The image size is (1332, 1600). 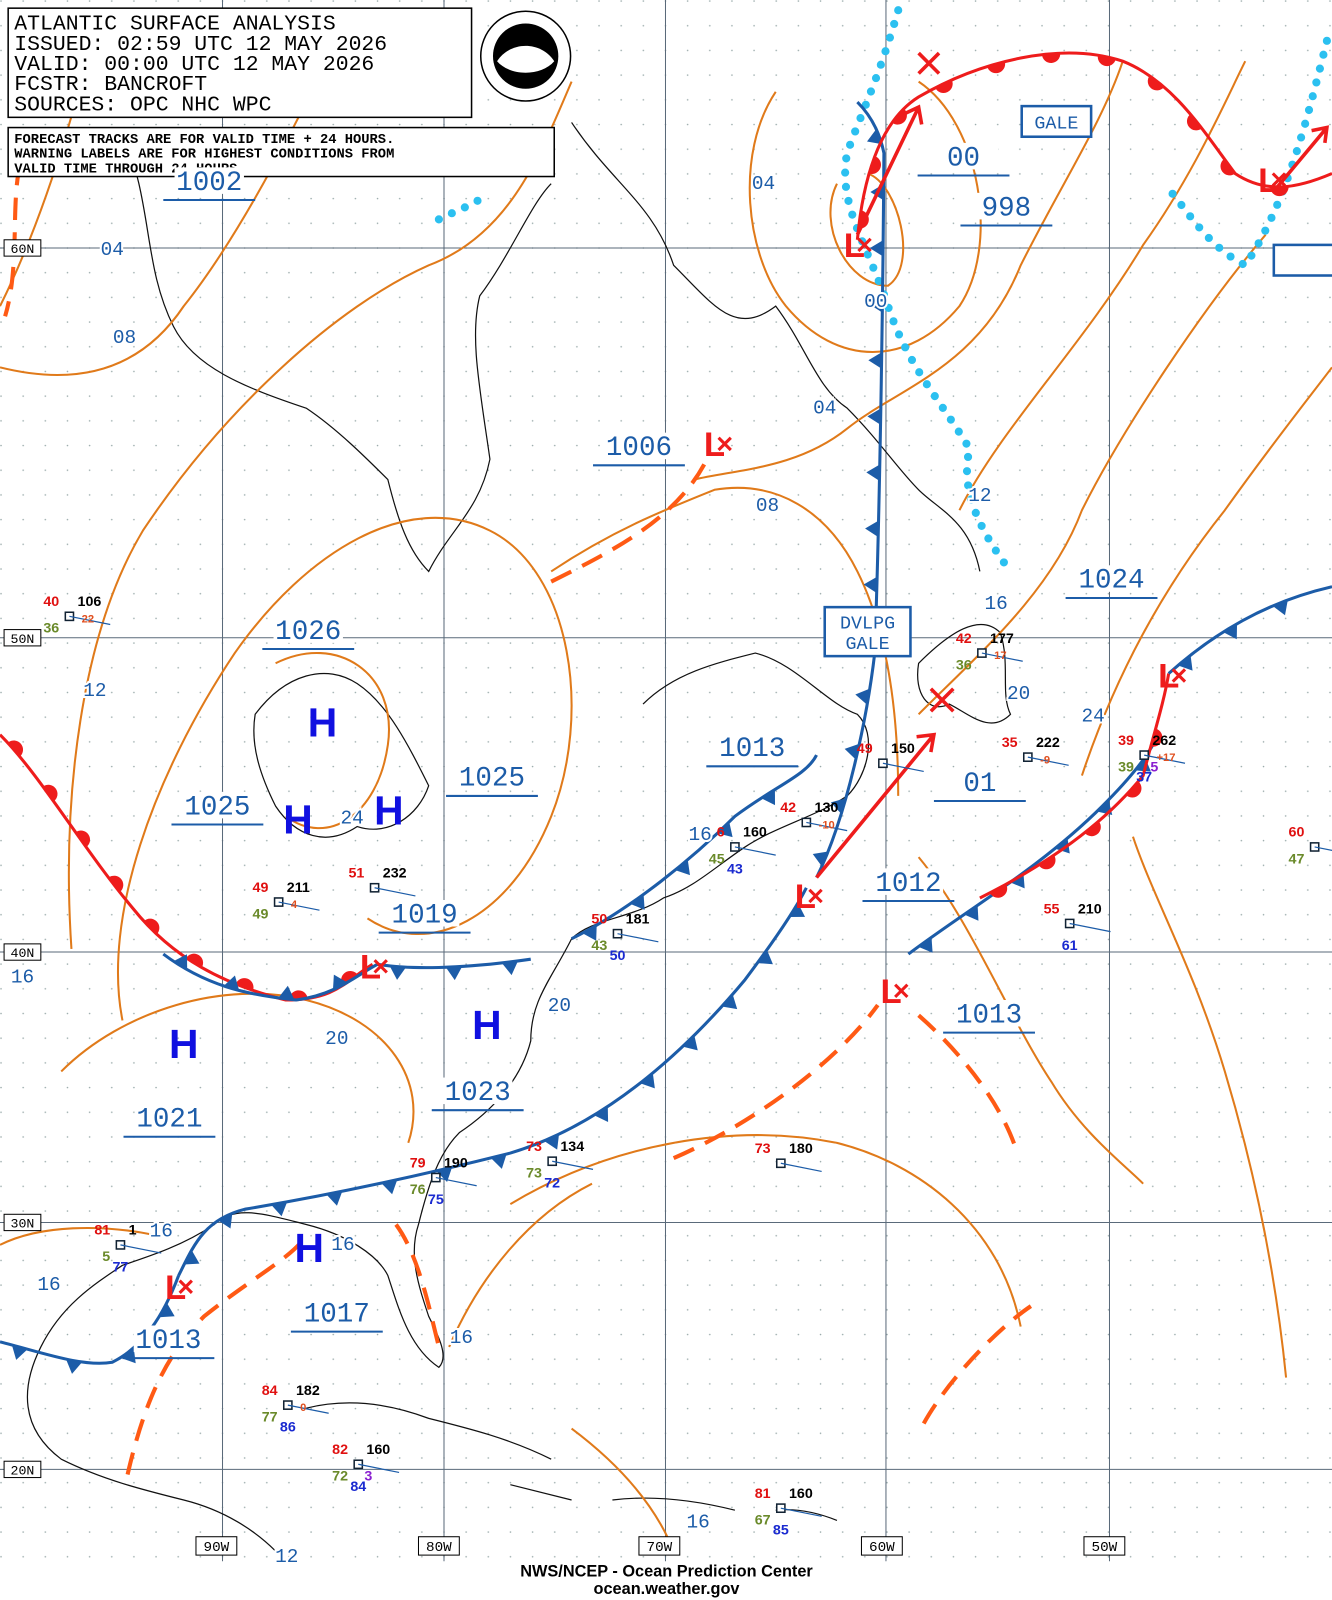 What do you see at coordinates (882, 1548) in the screenshot?
I see `lon-label: 60W` at bounding box center [882, 1548].